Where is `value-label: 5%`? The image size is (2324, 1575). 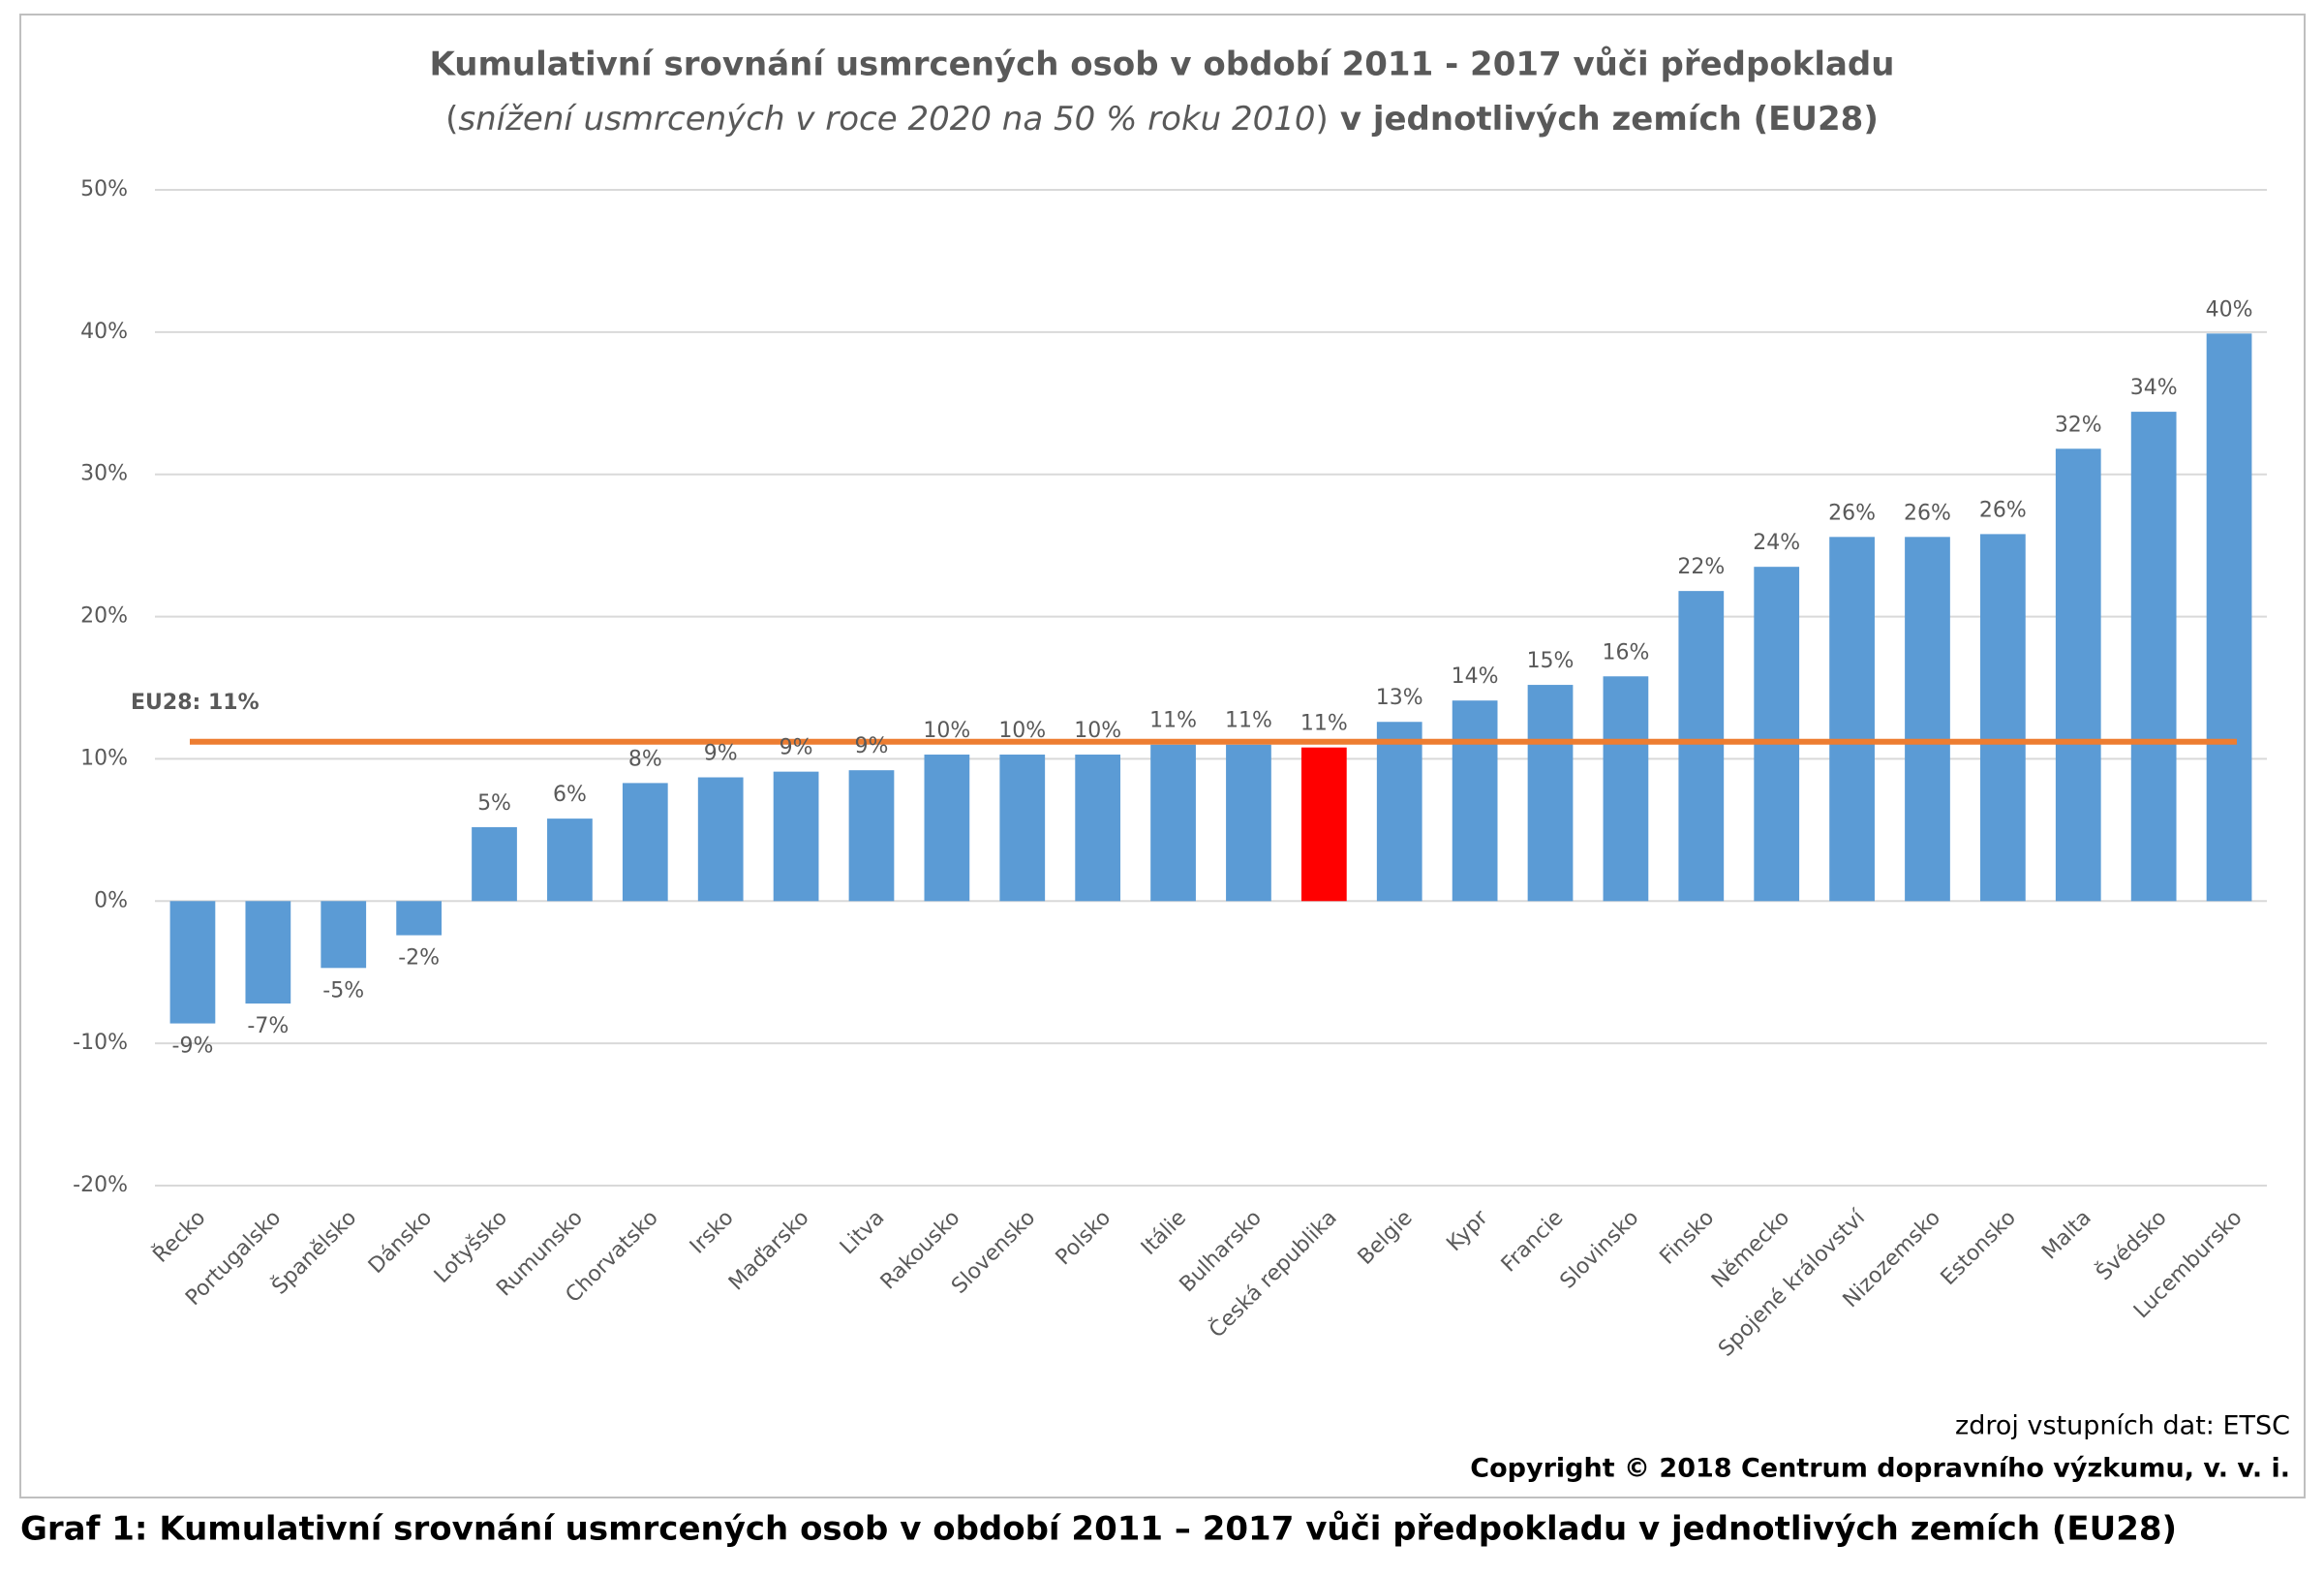
value-label: 5% is located at coordinates (494, 803).